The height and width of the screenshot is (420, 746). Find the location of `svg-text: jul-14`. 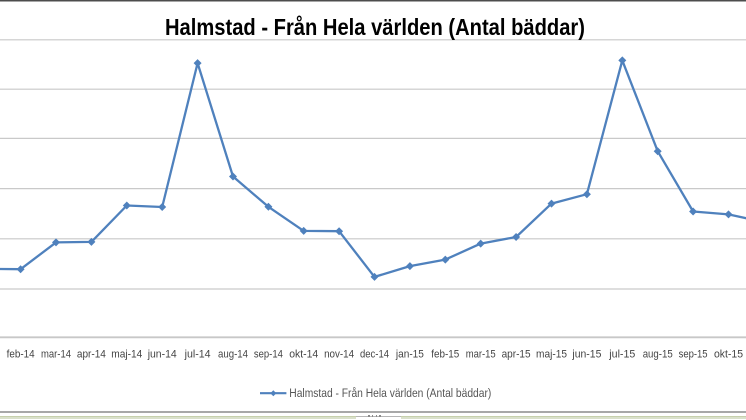

svg-text: jul-14 is located at coordinates (197, 354).